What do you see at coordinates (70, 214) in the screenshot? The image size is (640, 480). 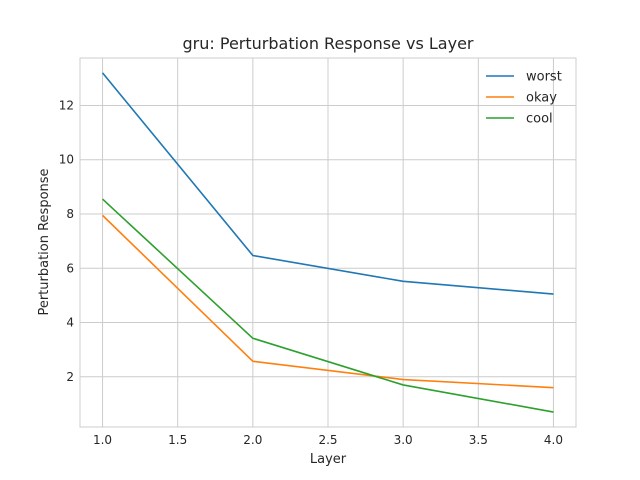 I see `y-tick-label: 8` at bounding box center [70, 214].